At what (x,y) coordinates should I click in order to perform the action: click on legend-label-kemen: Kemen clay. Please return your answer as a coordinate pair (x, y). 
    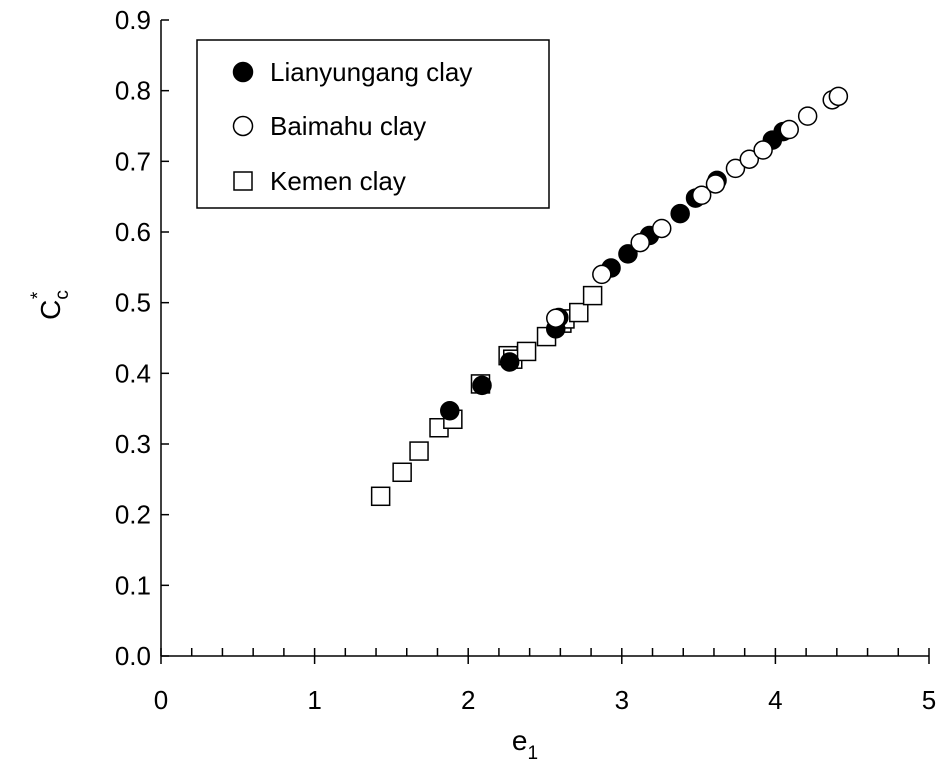
    Looking at the image, I should click on (338, 181).